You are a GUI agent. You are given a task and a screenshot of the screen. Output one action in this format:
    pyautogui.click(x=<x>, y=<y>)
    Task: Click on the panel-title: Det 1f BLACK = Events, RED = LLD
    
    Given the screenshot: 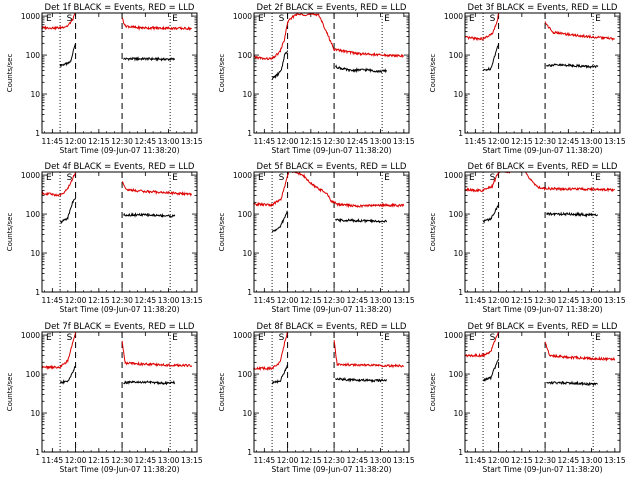 What is the action you would take?
    pyautogui.click(x=120, y=8)
    